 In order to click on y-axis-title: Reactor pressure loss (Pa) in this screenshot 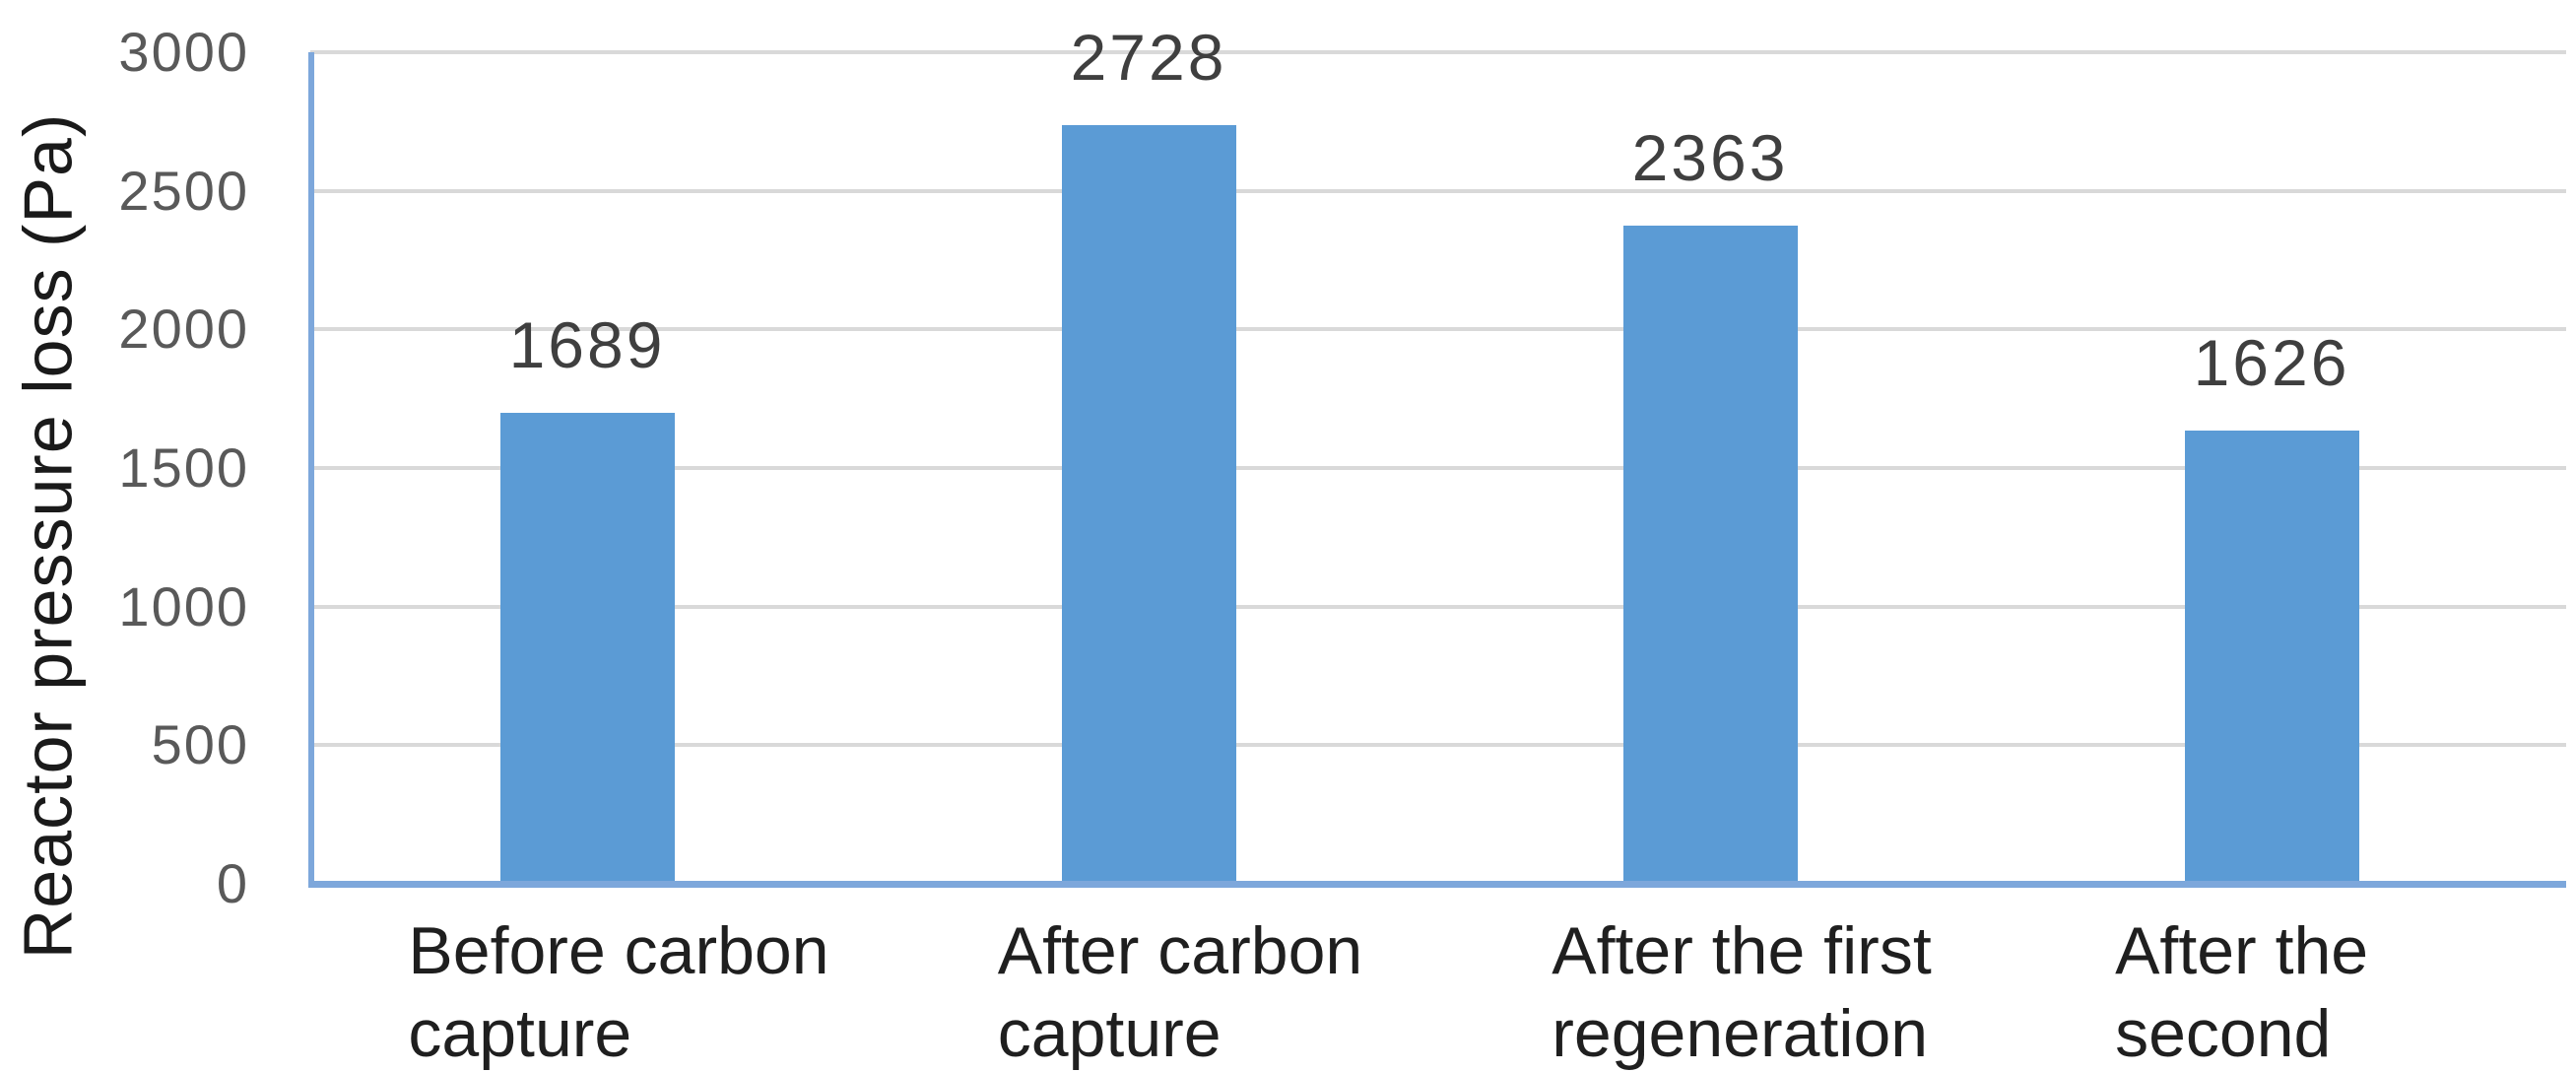, I will do `click(48, 536)`.